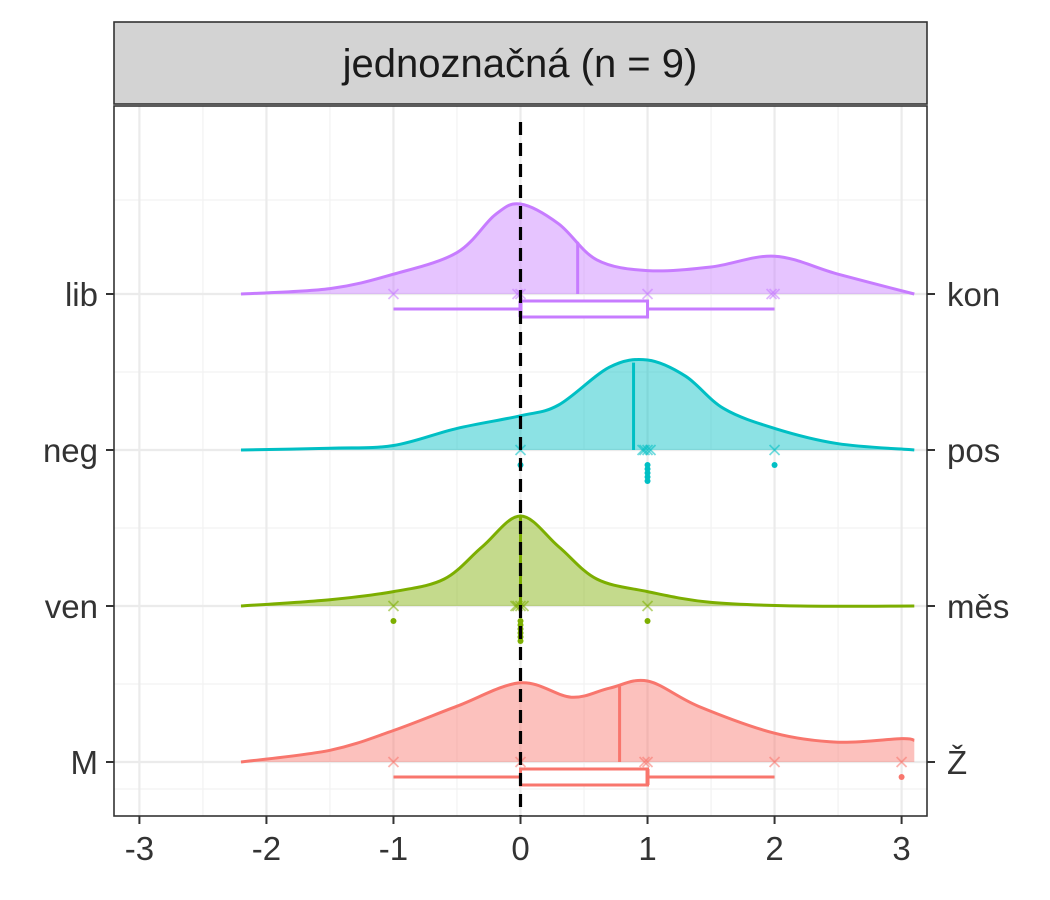 The image size is (1050, 900). I want to click on y-label-right: měs, so click(978, 606).